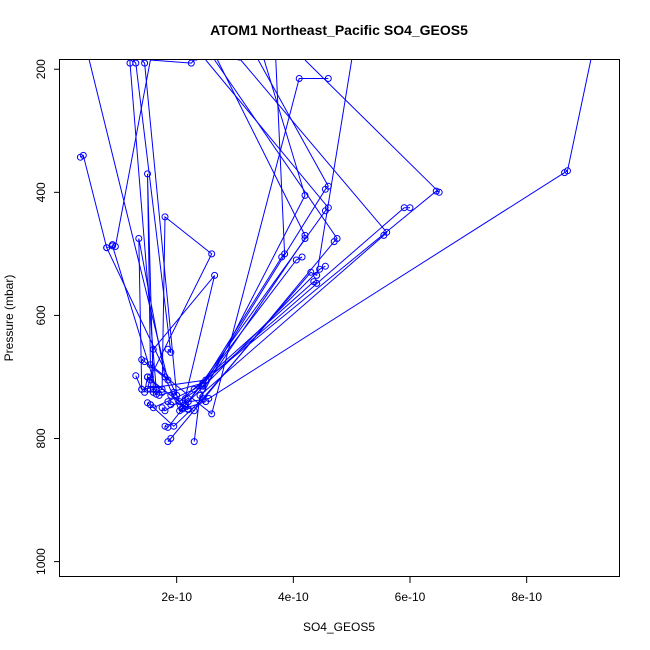 The width and height of the screenshot is (650, 650). Describe the element at coordinates (410, 597) in the screenshot. I see `x-tick-label: 6e-10` at that location.